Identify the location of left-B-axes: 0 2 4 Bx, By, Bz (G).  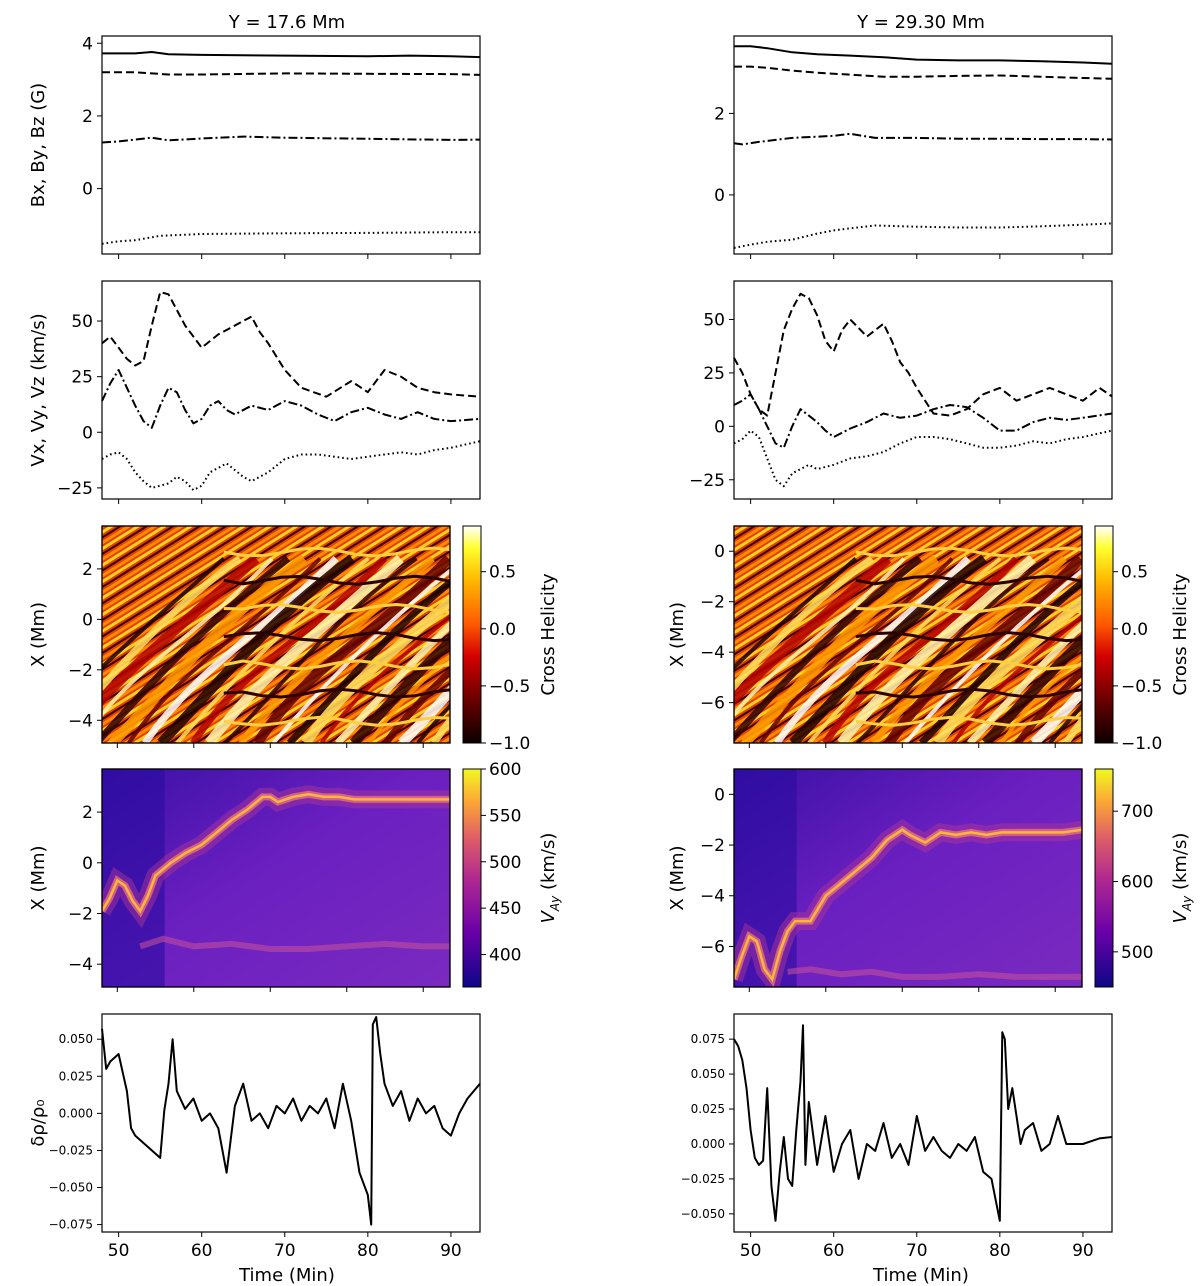
(254, 146).